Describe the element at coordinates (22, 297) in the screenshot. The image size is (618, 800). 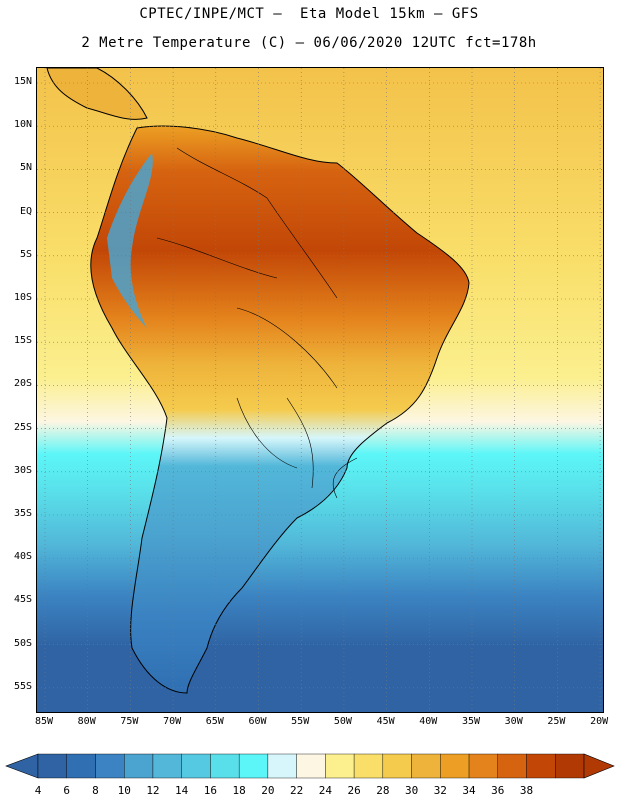
I see `lat-label-10s: 10S` at that location.